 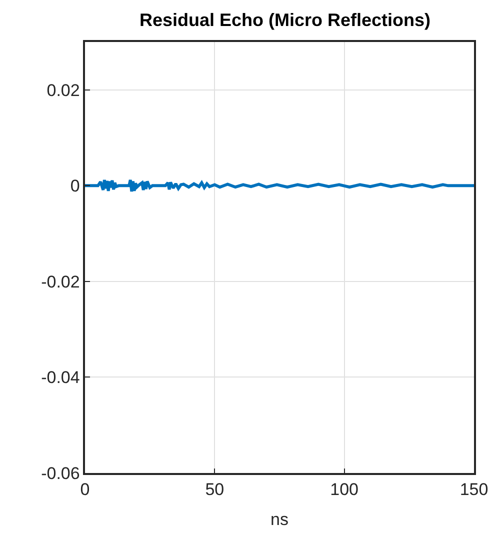 I want to click on x-tick-label: 150, so click(x=474, y=490).